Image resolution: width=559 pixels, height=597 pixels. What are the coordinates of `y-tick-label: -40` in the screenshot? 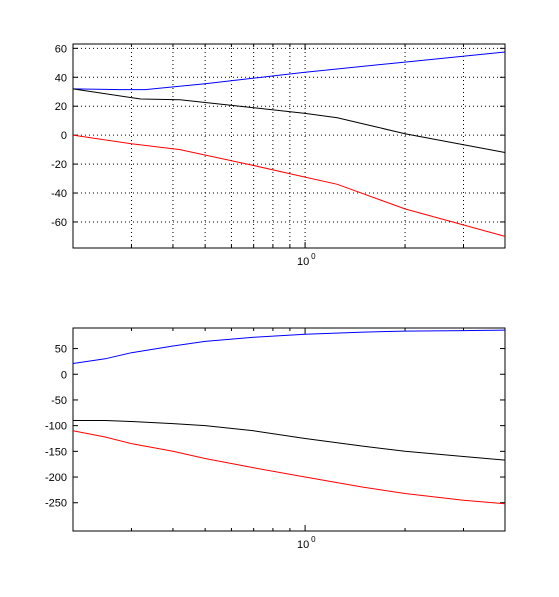 It's located at (59, 194).